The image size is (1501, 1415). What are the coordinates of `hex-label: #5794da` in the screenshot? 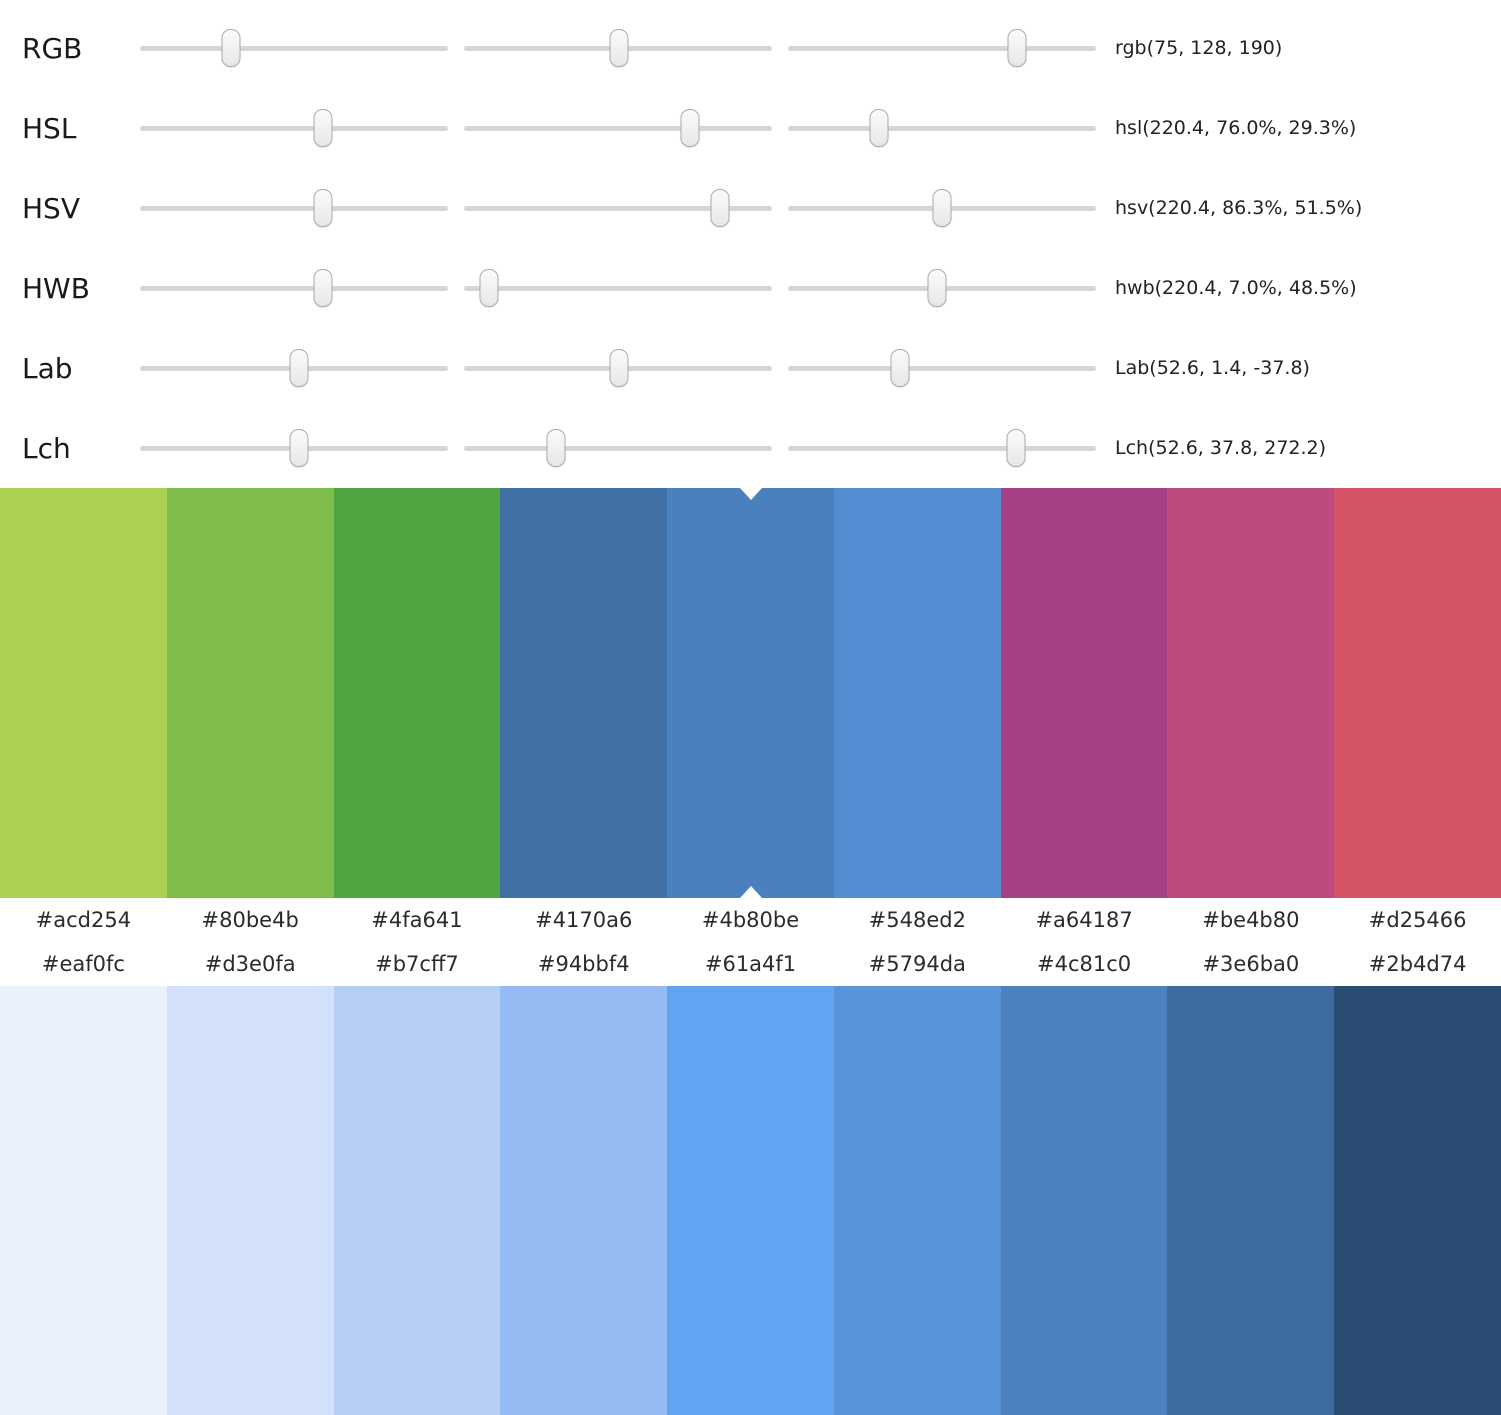 It's located at (917, 964).